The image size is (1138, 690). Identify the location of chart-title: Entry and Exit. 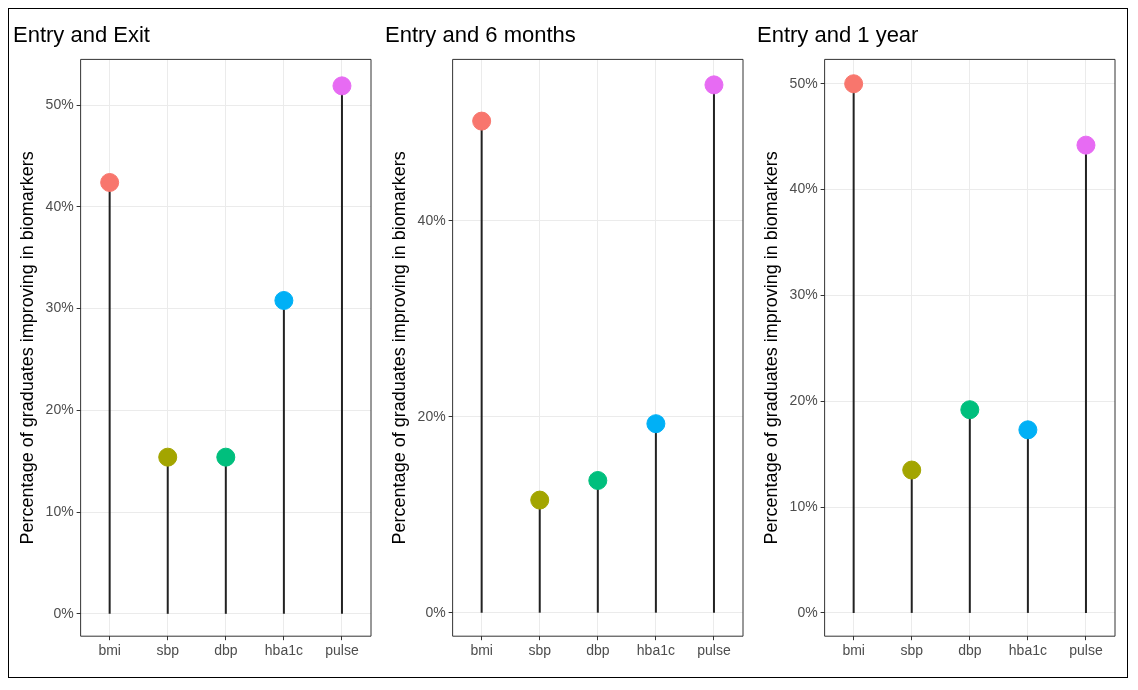
(81, 35).